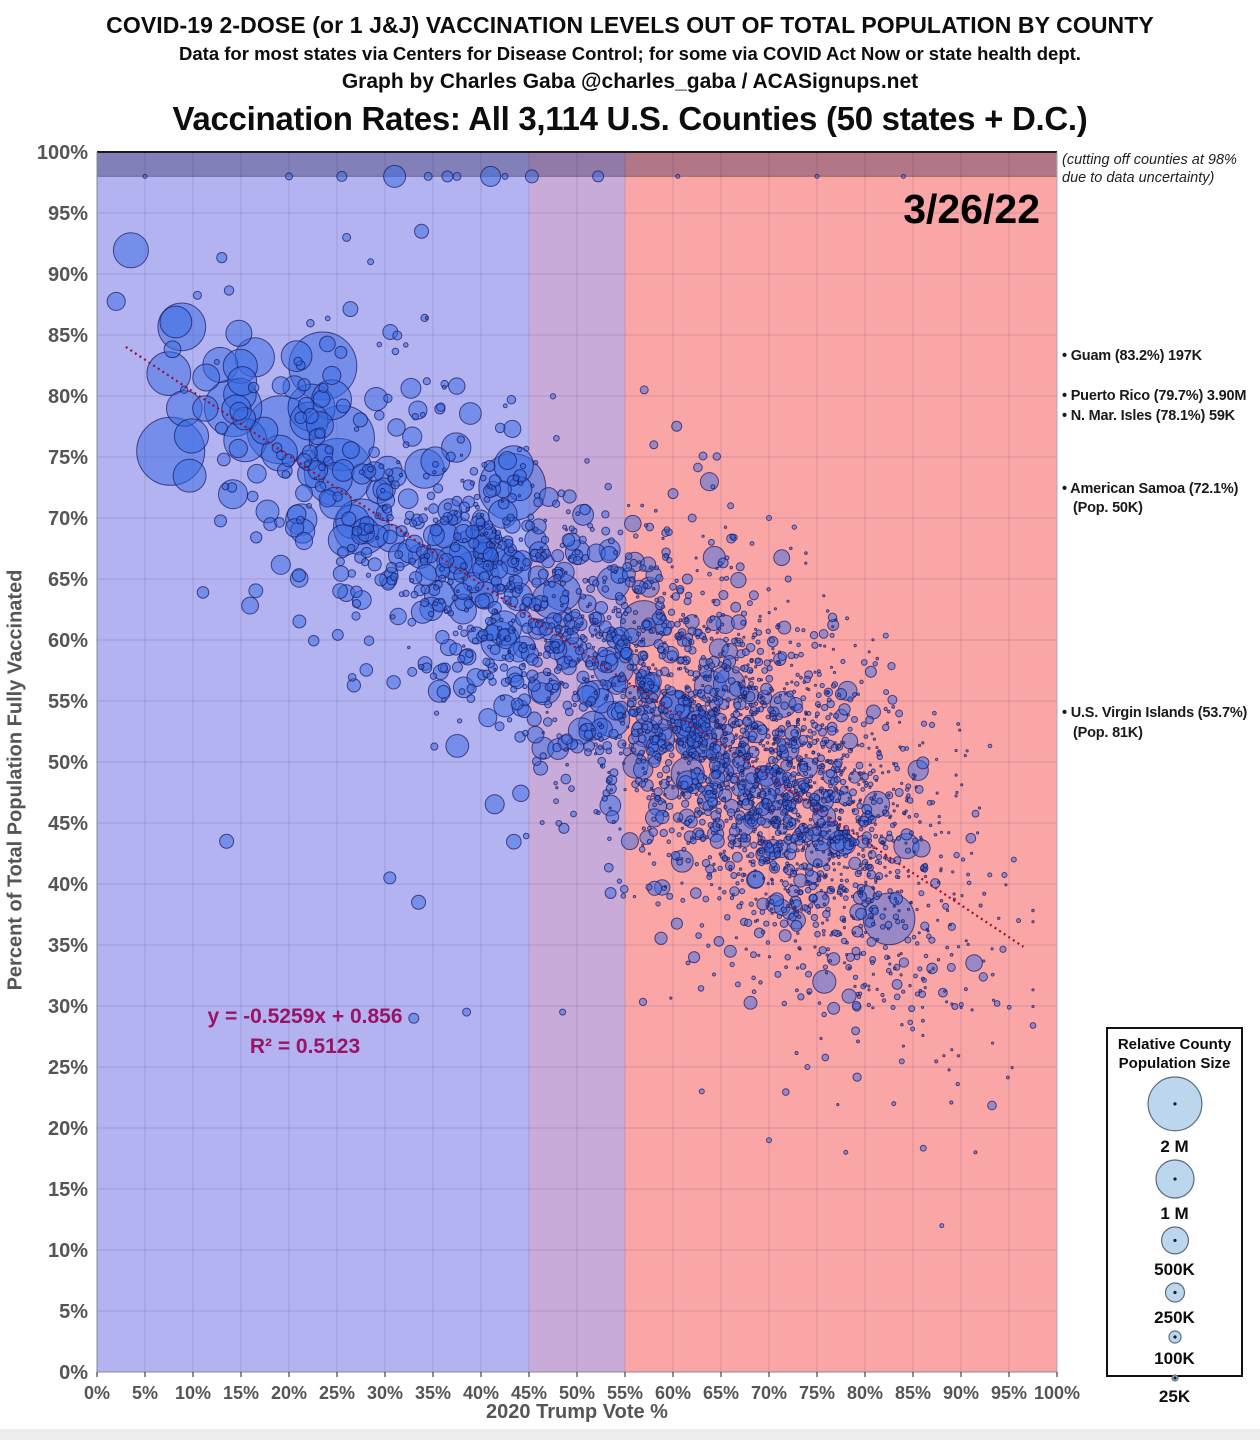 Image resolution: width=1260 pixels, height=1440 pixels. Describe the element at coordinates (305, 1046) in the screenshot. I see `regression-r2: R² = 0.5123` at that location.